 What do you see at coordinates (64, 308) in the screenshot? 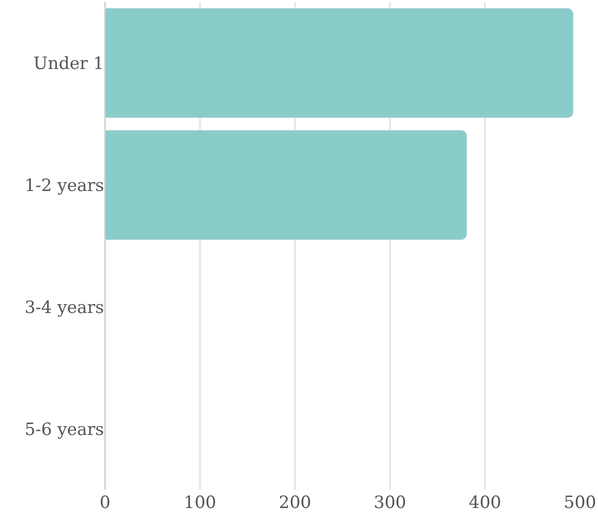
I see `y-tick-label: 3-4 years` at bounding box center [64, 308].